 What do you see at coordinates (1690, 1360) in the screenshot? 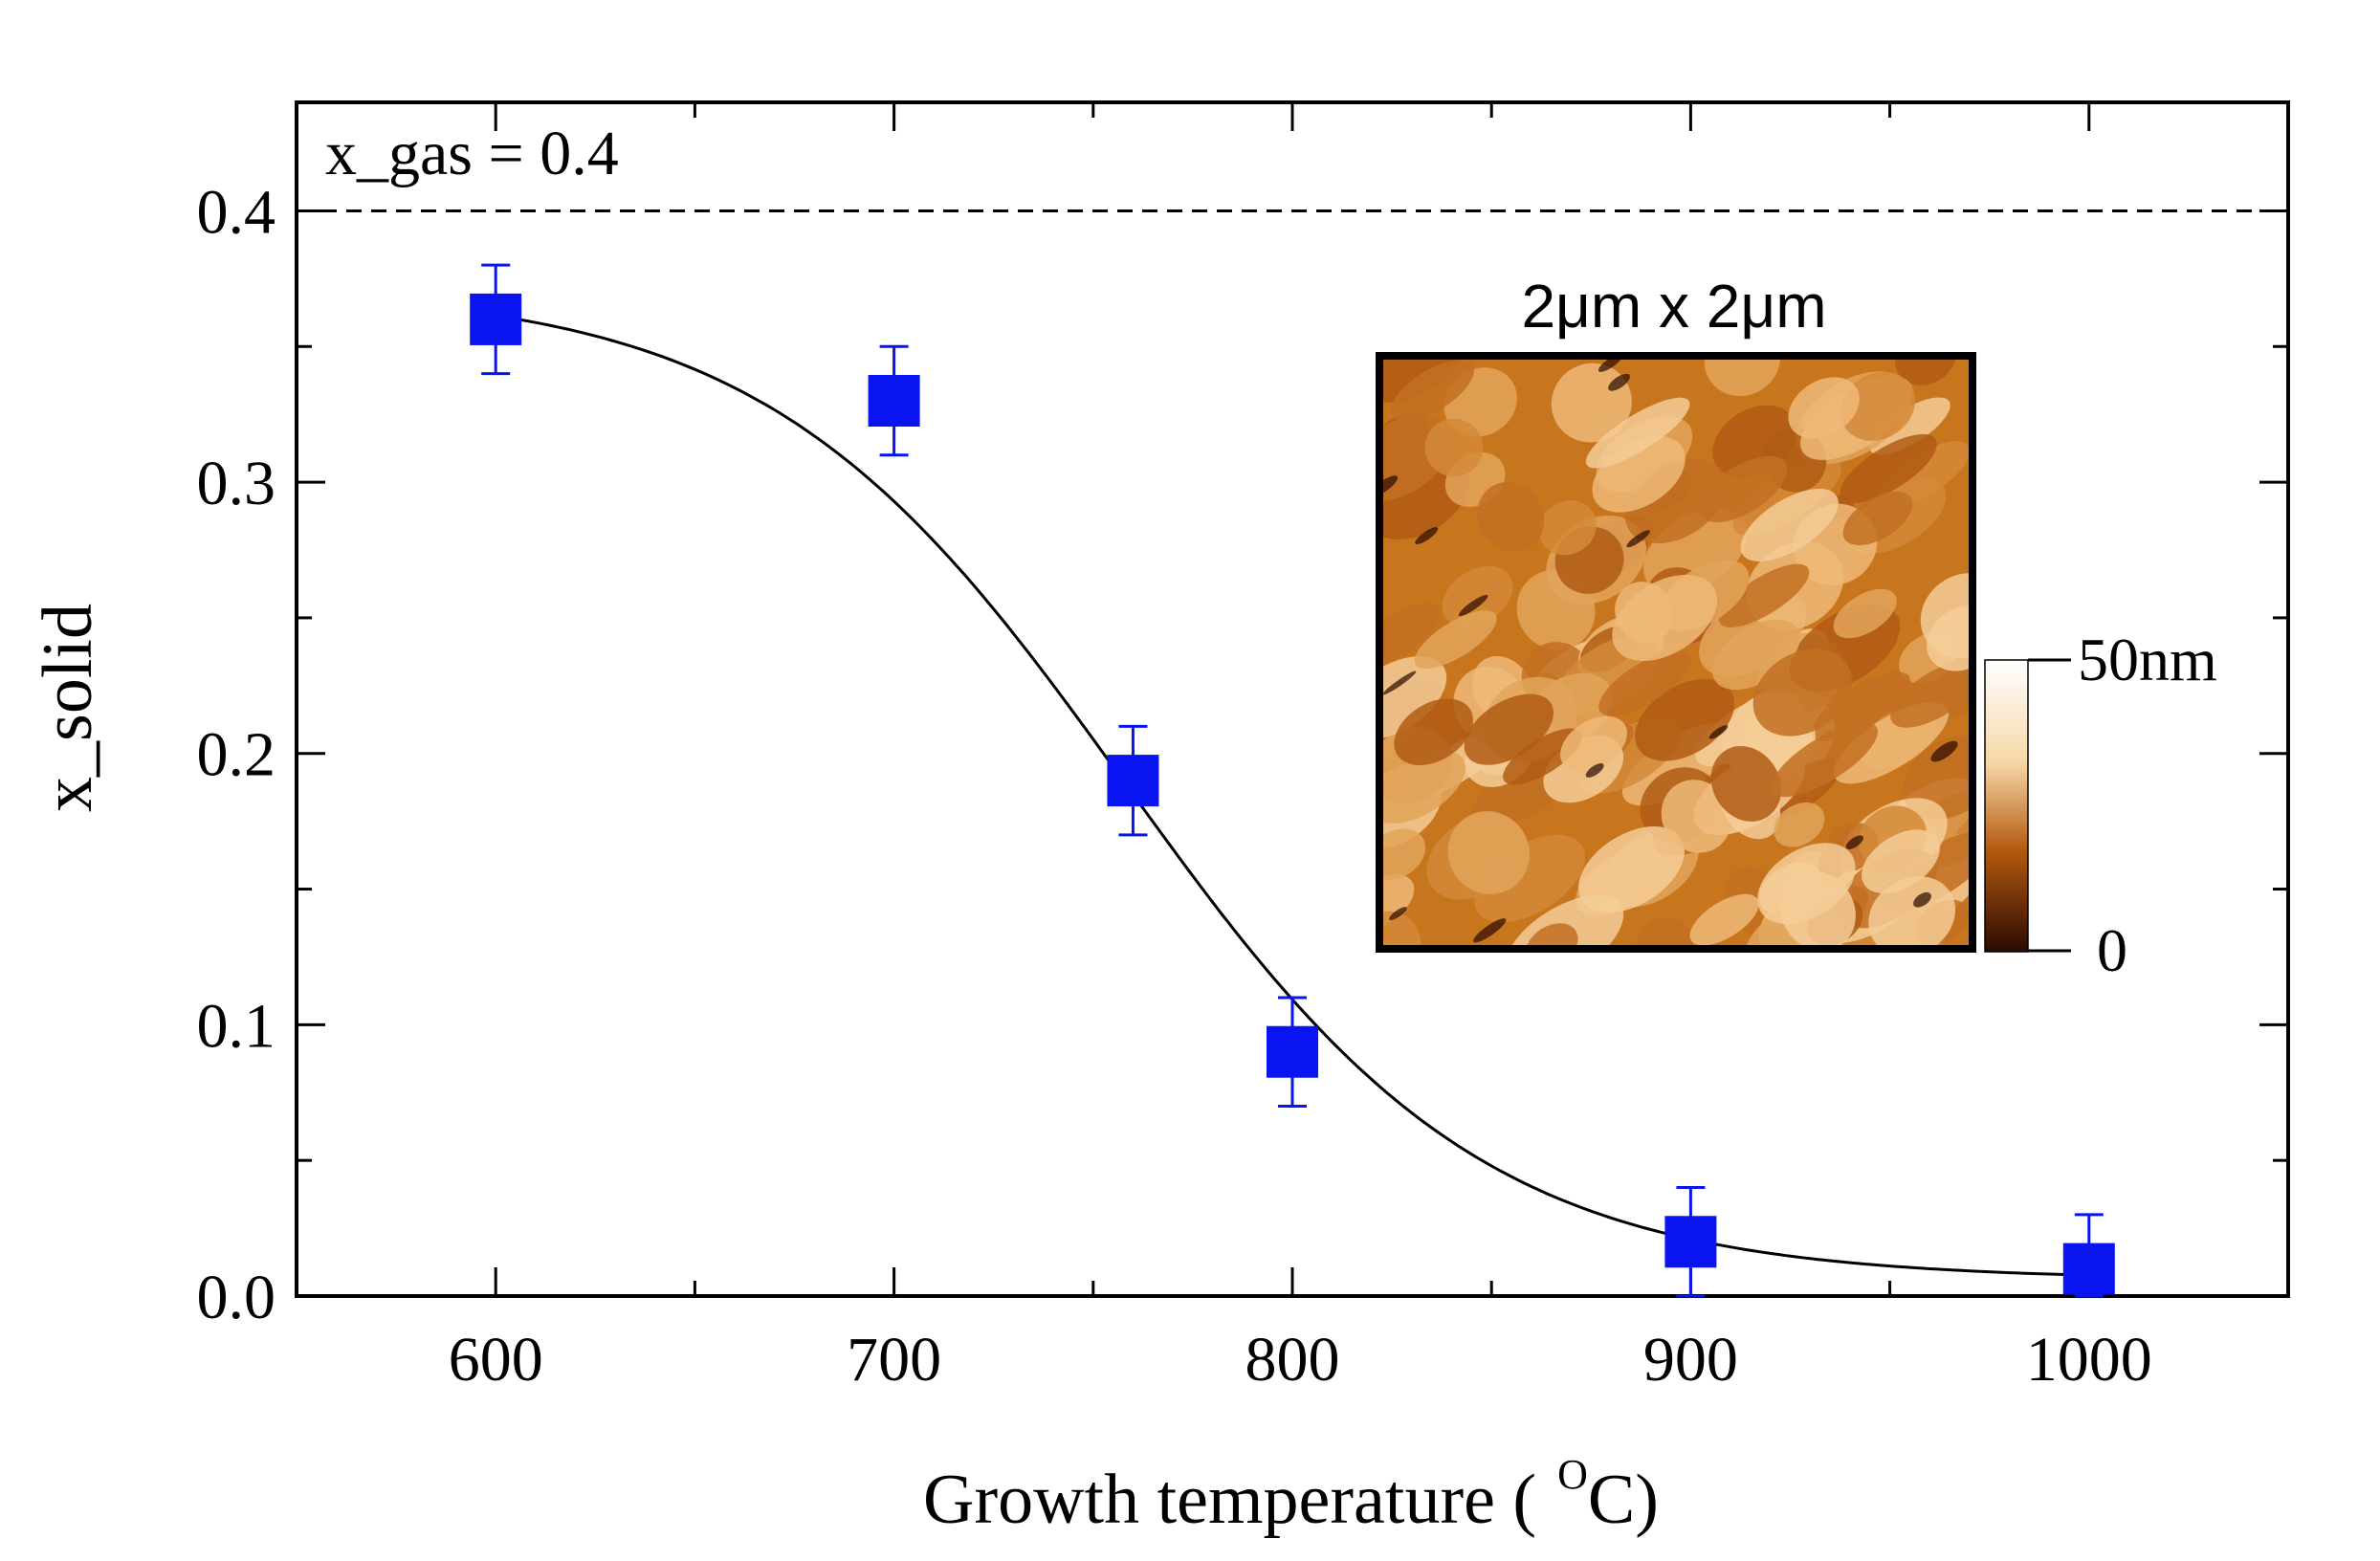
I see `x-tick-label: 900` at bounding box center [1690, 1360].